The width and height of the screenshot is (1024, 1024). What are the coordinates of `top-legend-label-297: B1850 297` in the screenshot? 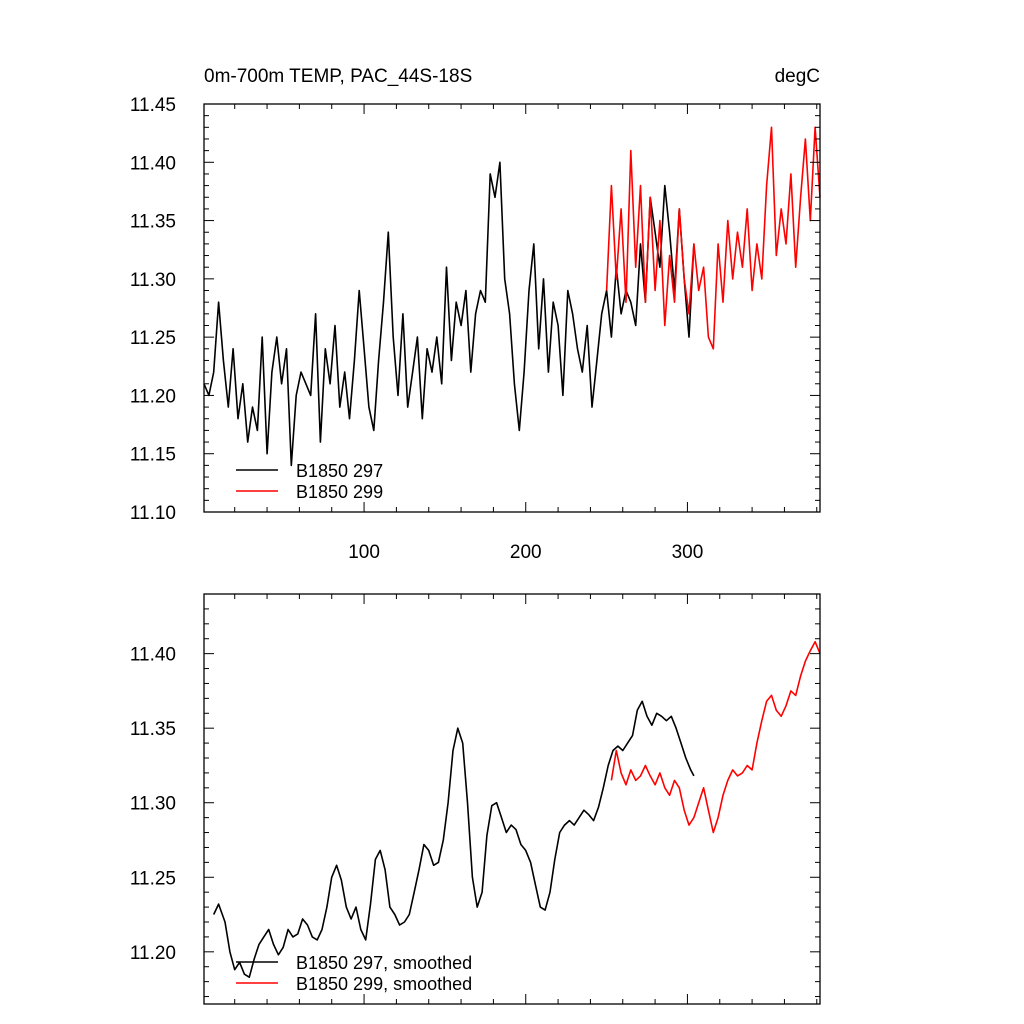 It's located at (339, 471).